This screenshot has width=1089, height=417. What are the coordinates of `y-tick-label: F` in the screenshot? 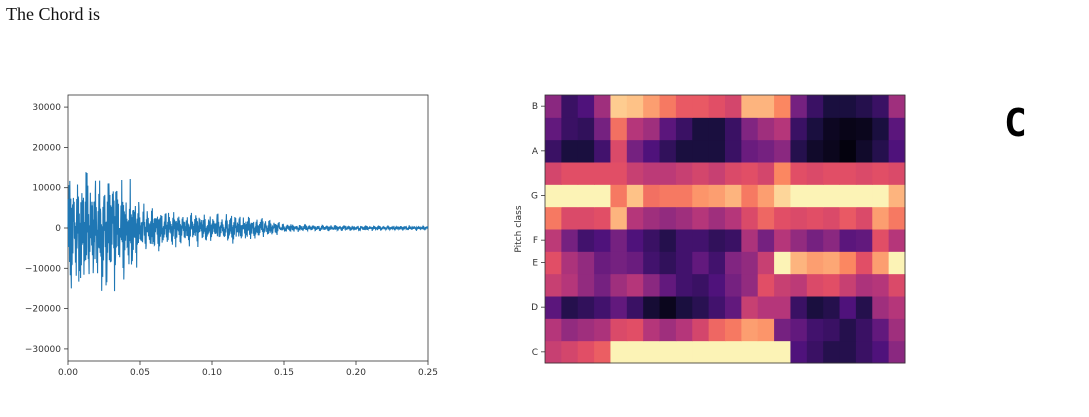 It's located at (535, 241).